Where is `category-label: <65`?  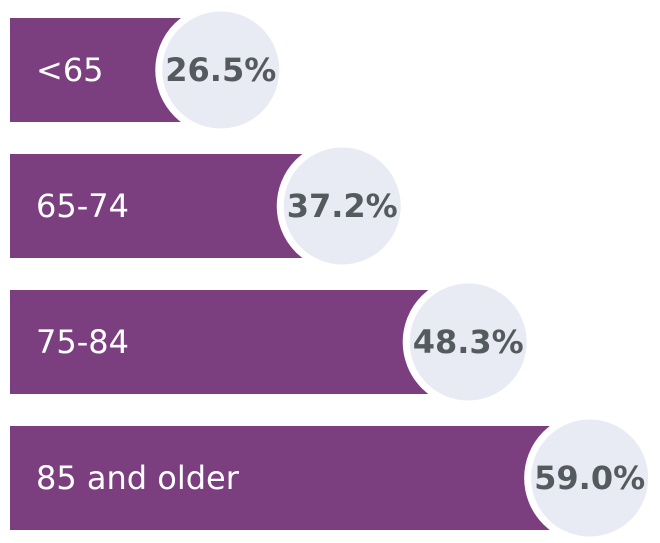
category-label: <65 is located at coordinates (70, 70).